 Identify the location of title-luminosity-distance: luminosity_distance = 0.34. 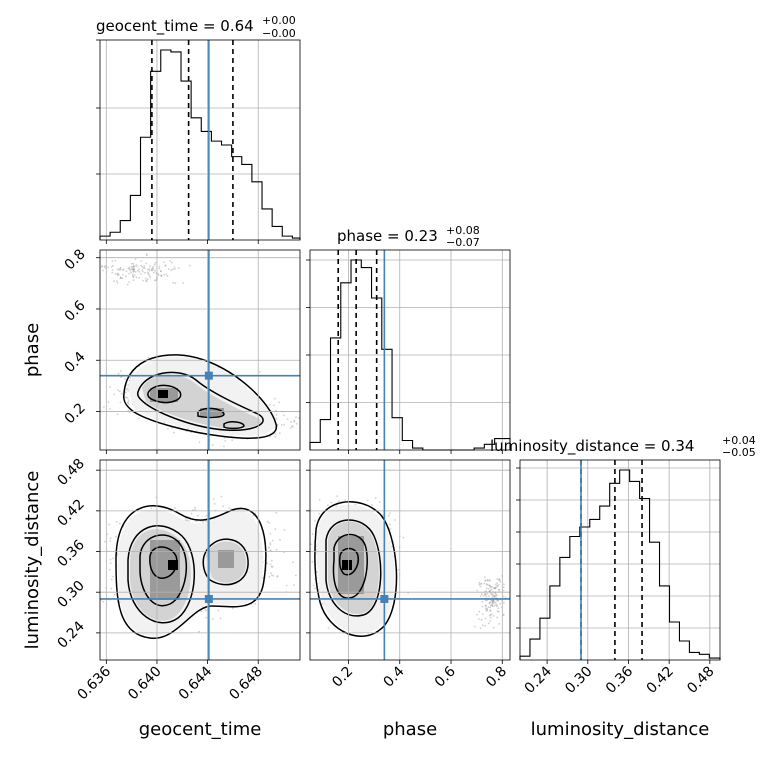
(592, 446).